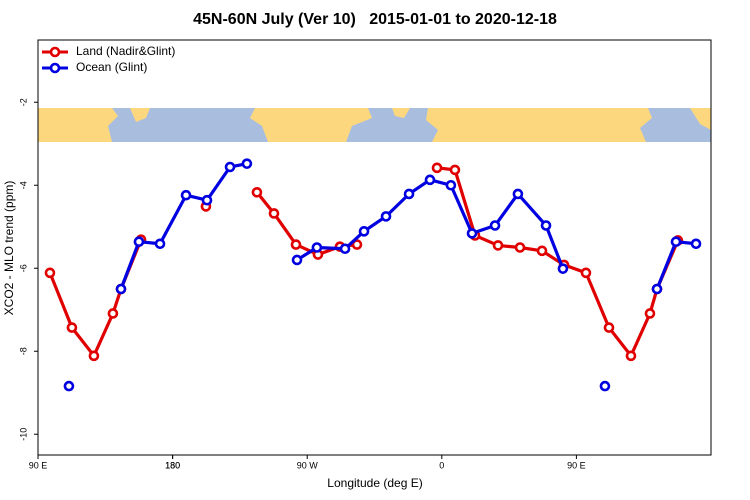  I want to click on y-tick-label: -4, so click(23, 185).